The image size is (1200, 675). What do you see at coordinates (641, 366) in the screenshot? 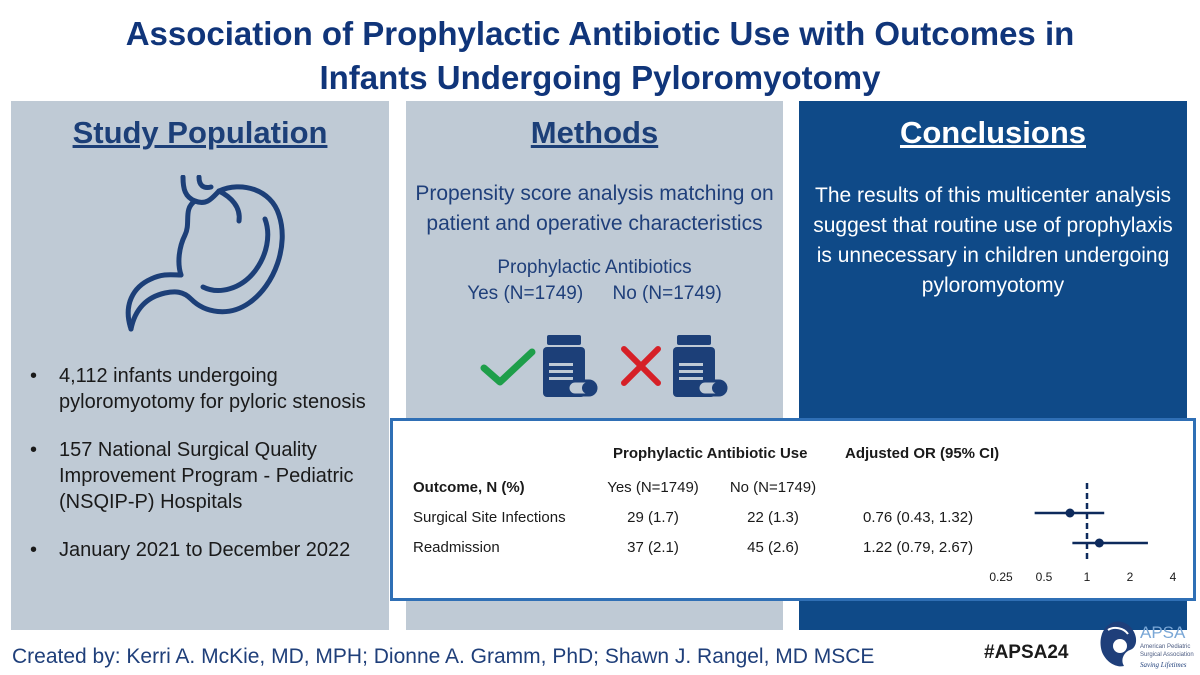
I see `cross-icon` at bounding box center [641, 366].